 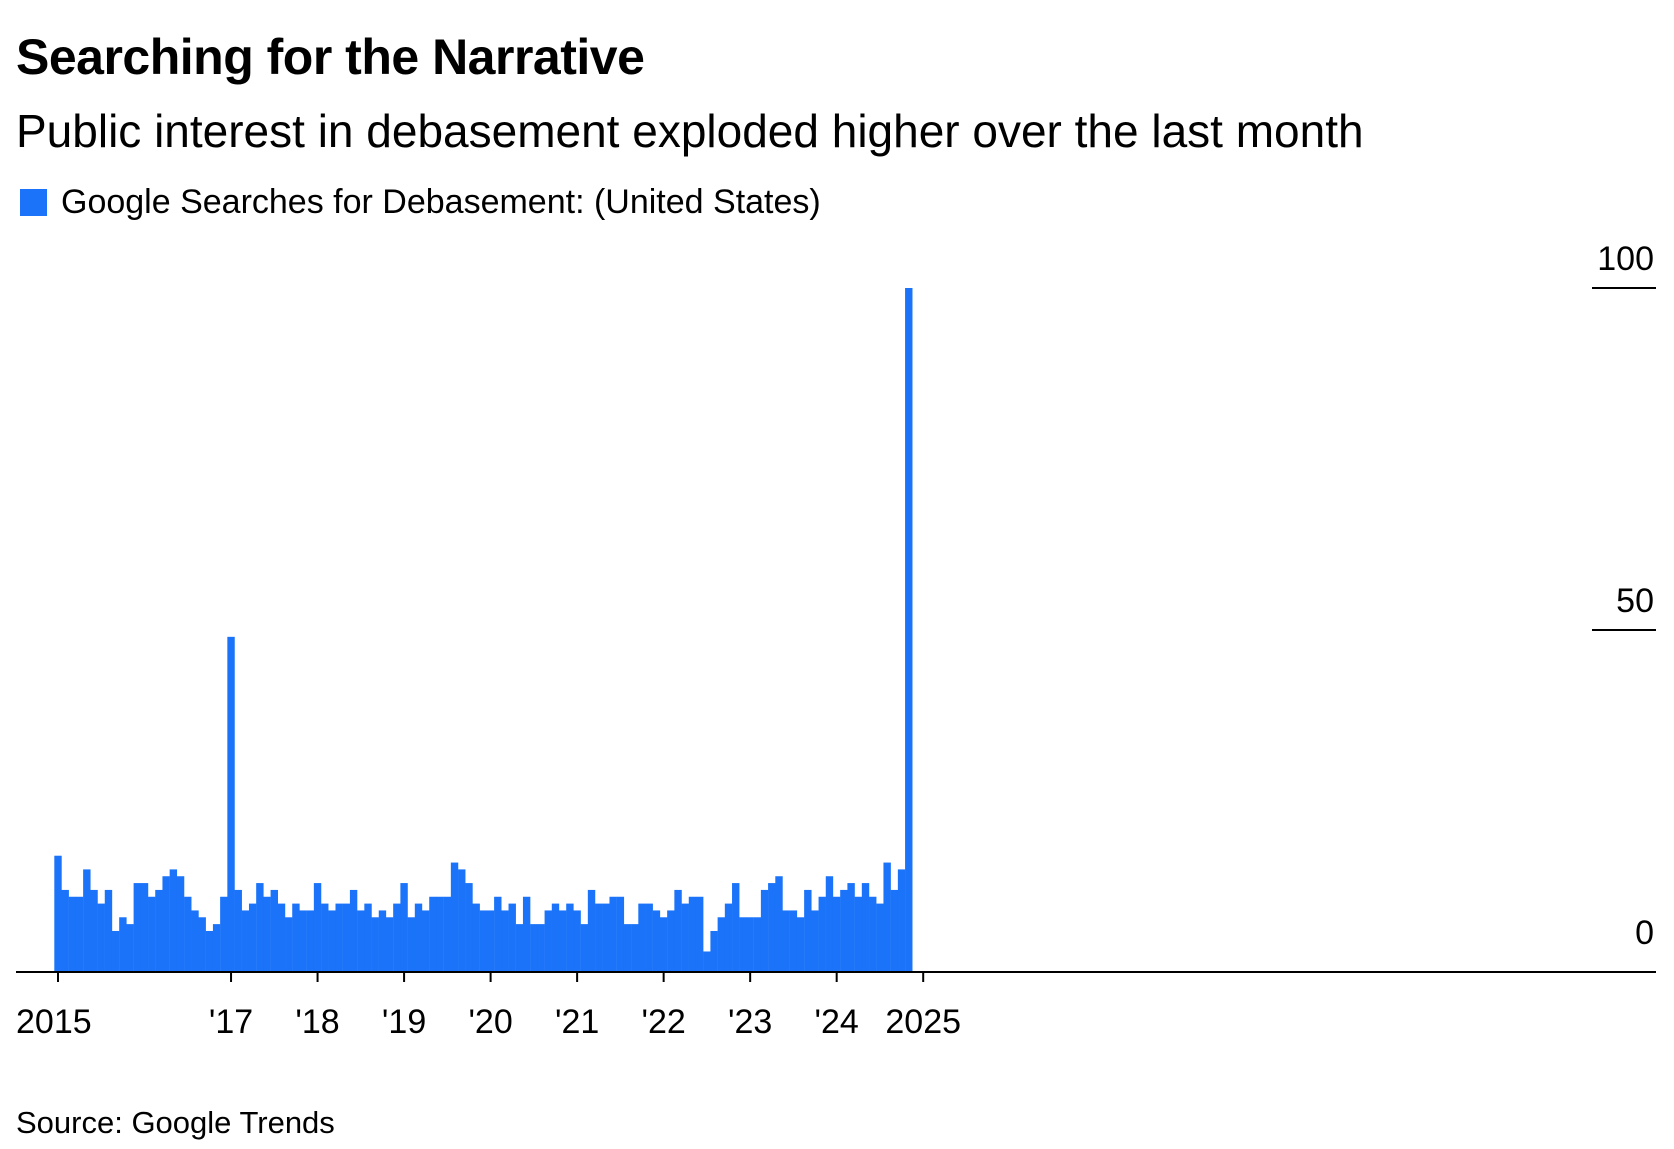 What do you see at coordinates (175, 1122) in the screenshot?
I see `source-note: Source: Google Trends` at bounding box center [175, 1122].